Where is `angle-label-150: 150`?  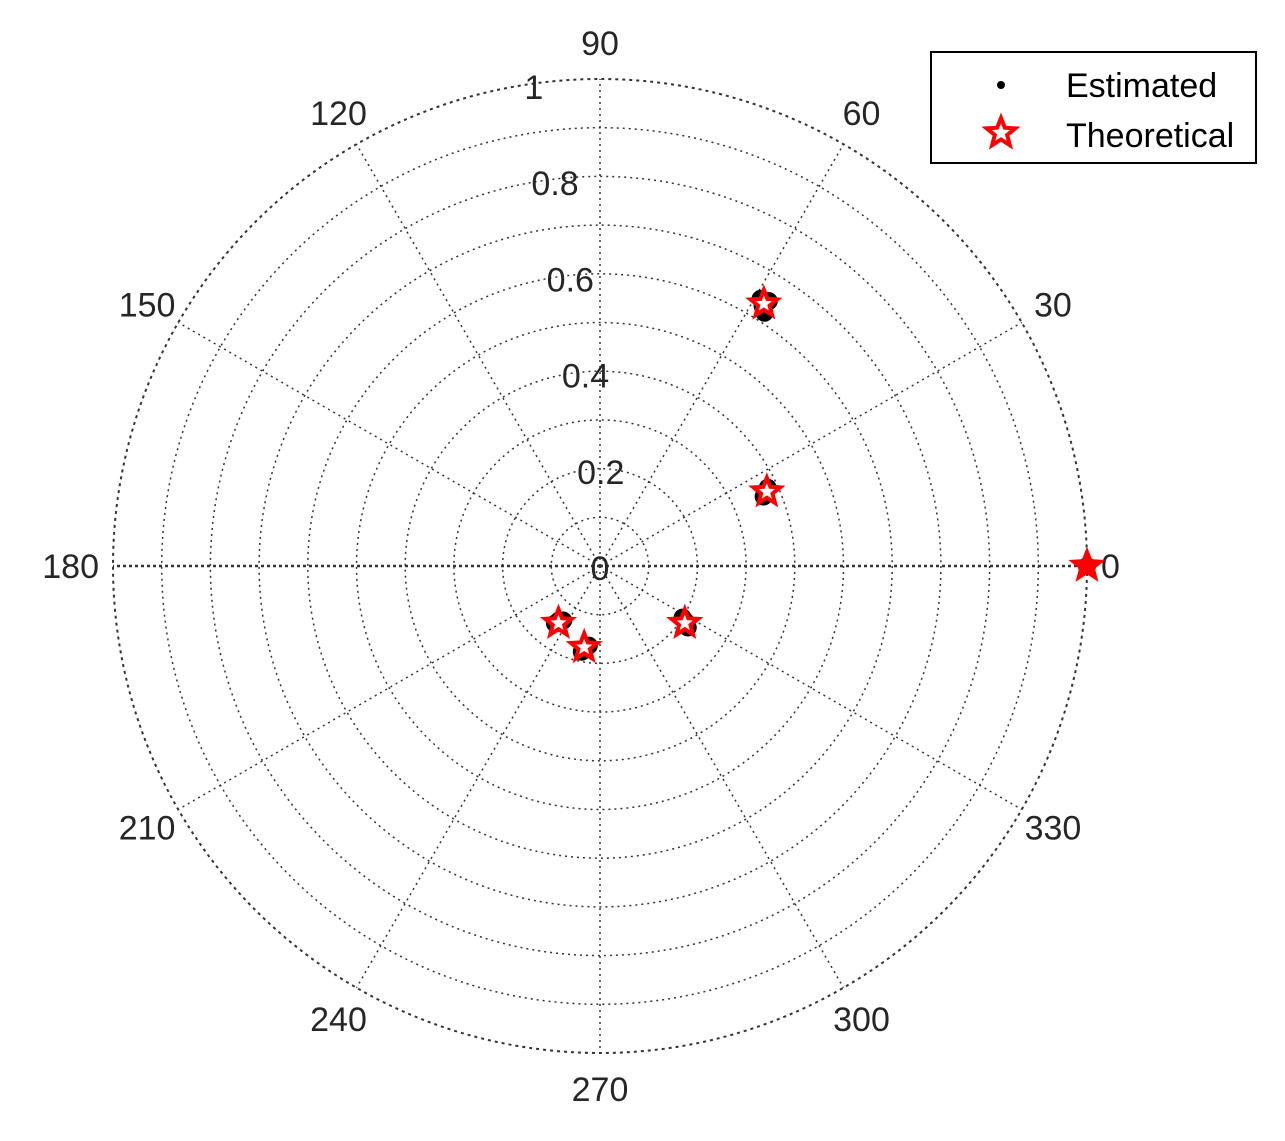
angle-label-150: 150 is located at coordinates (147, 306).